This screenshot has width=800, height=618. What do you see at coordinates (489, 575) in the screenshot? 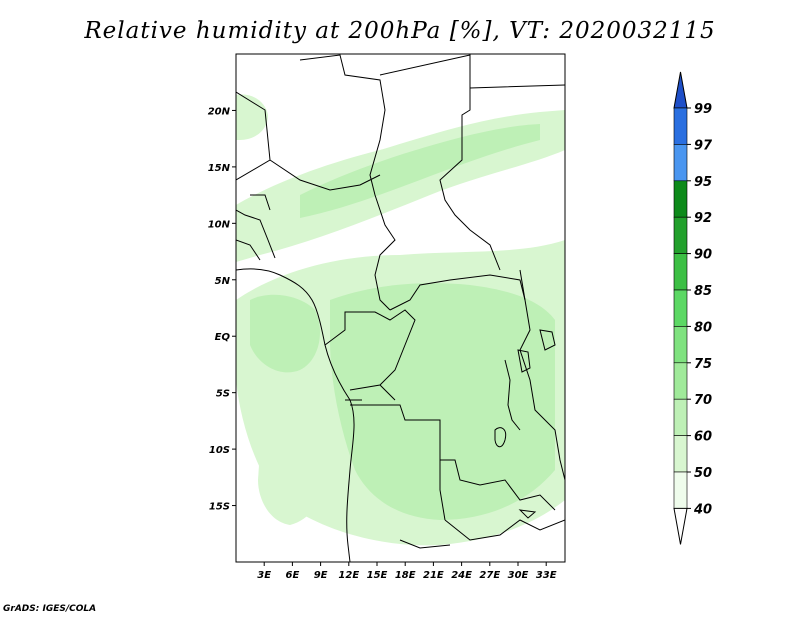
I see `lon-label: 27E` at bounding box center [489, 575].